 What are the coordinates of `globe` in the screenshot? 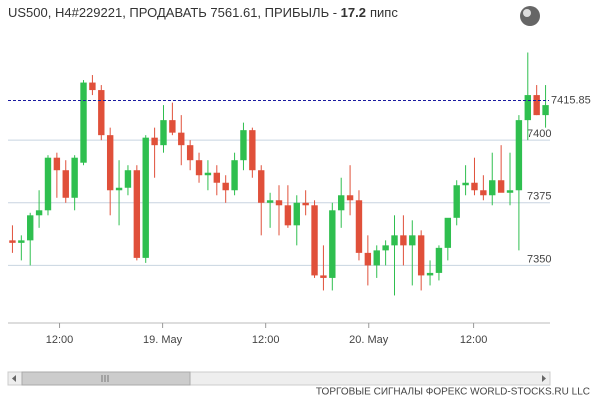 It's located at (530, 16).